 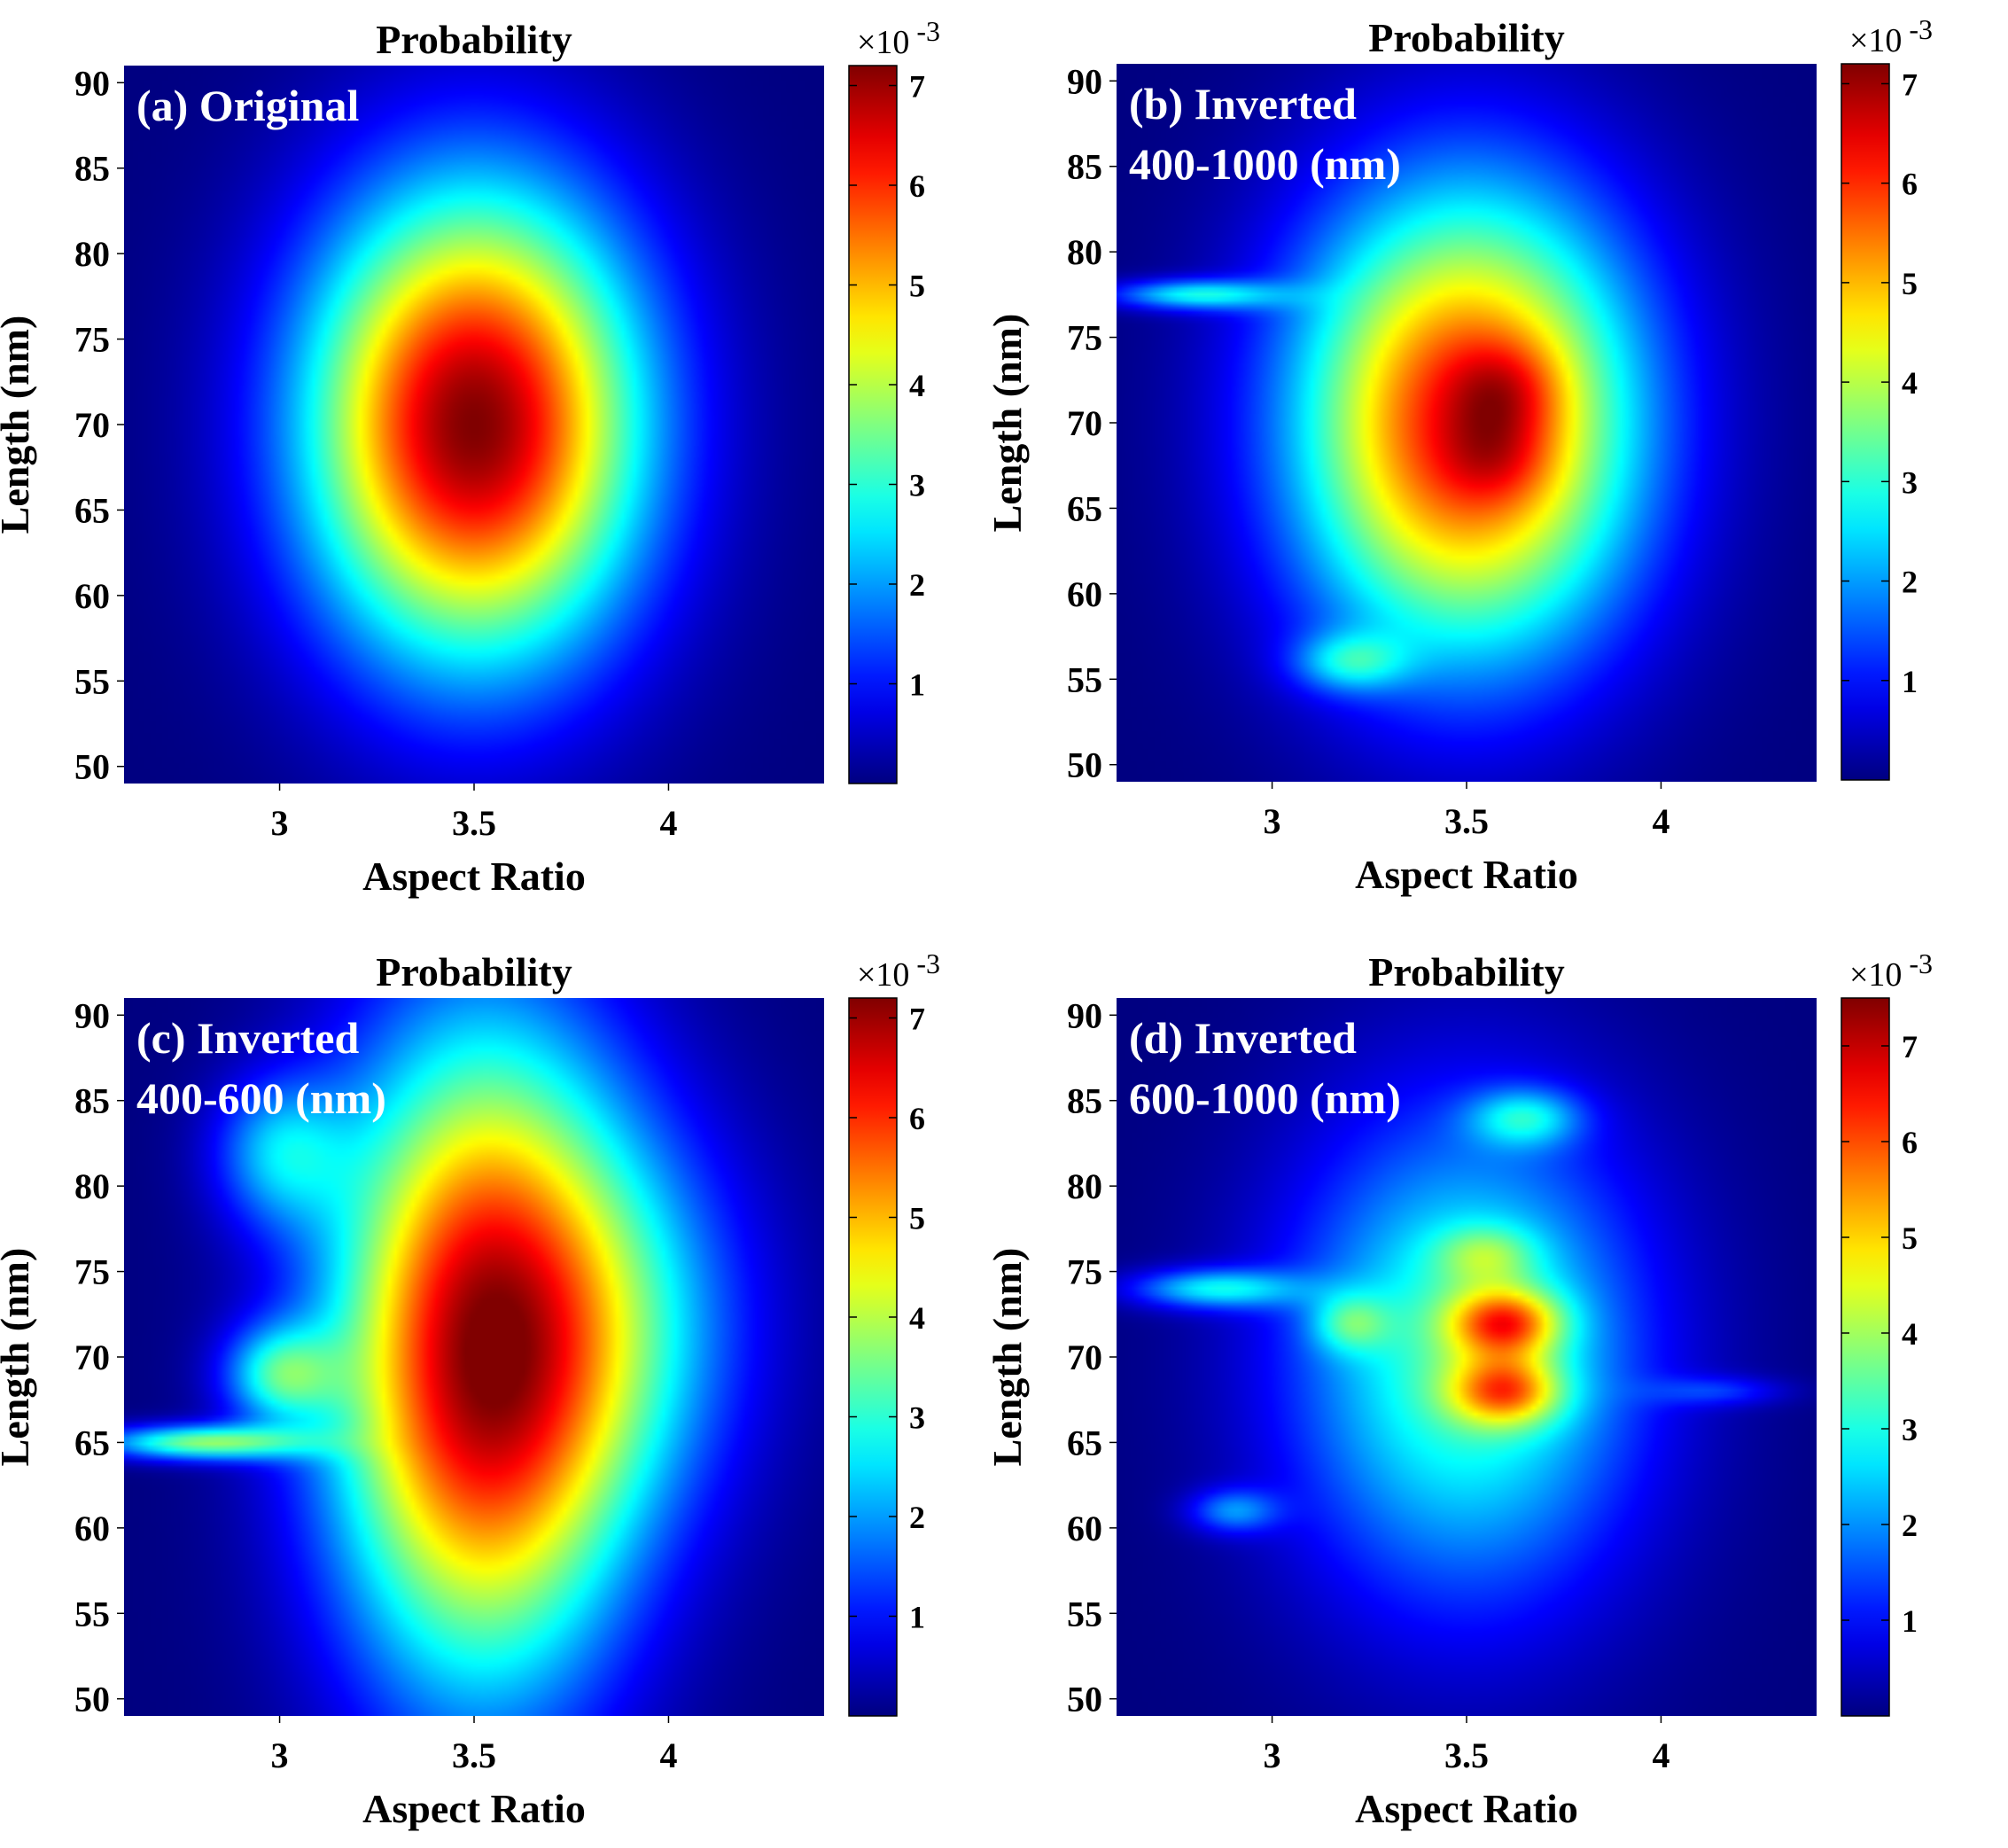 What do you see at coordinates (261, 1098) in the screenshot?
I see `panel-label-range: 400-600 (nm)` at bounding box center [261, 1098].